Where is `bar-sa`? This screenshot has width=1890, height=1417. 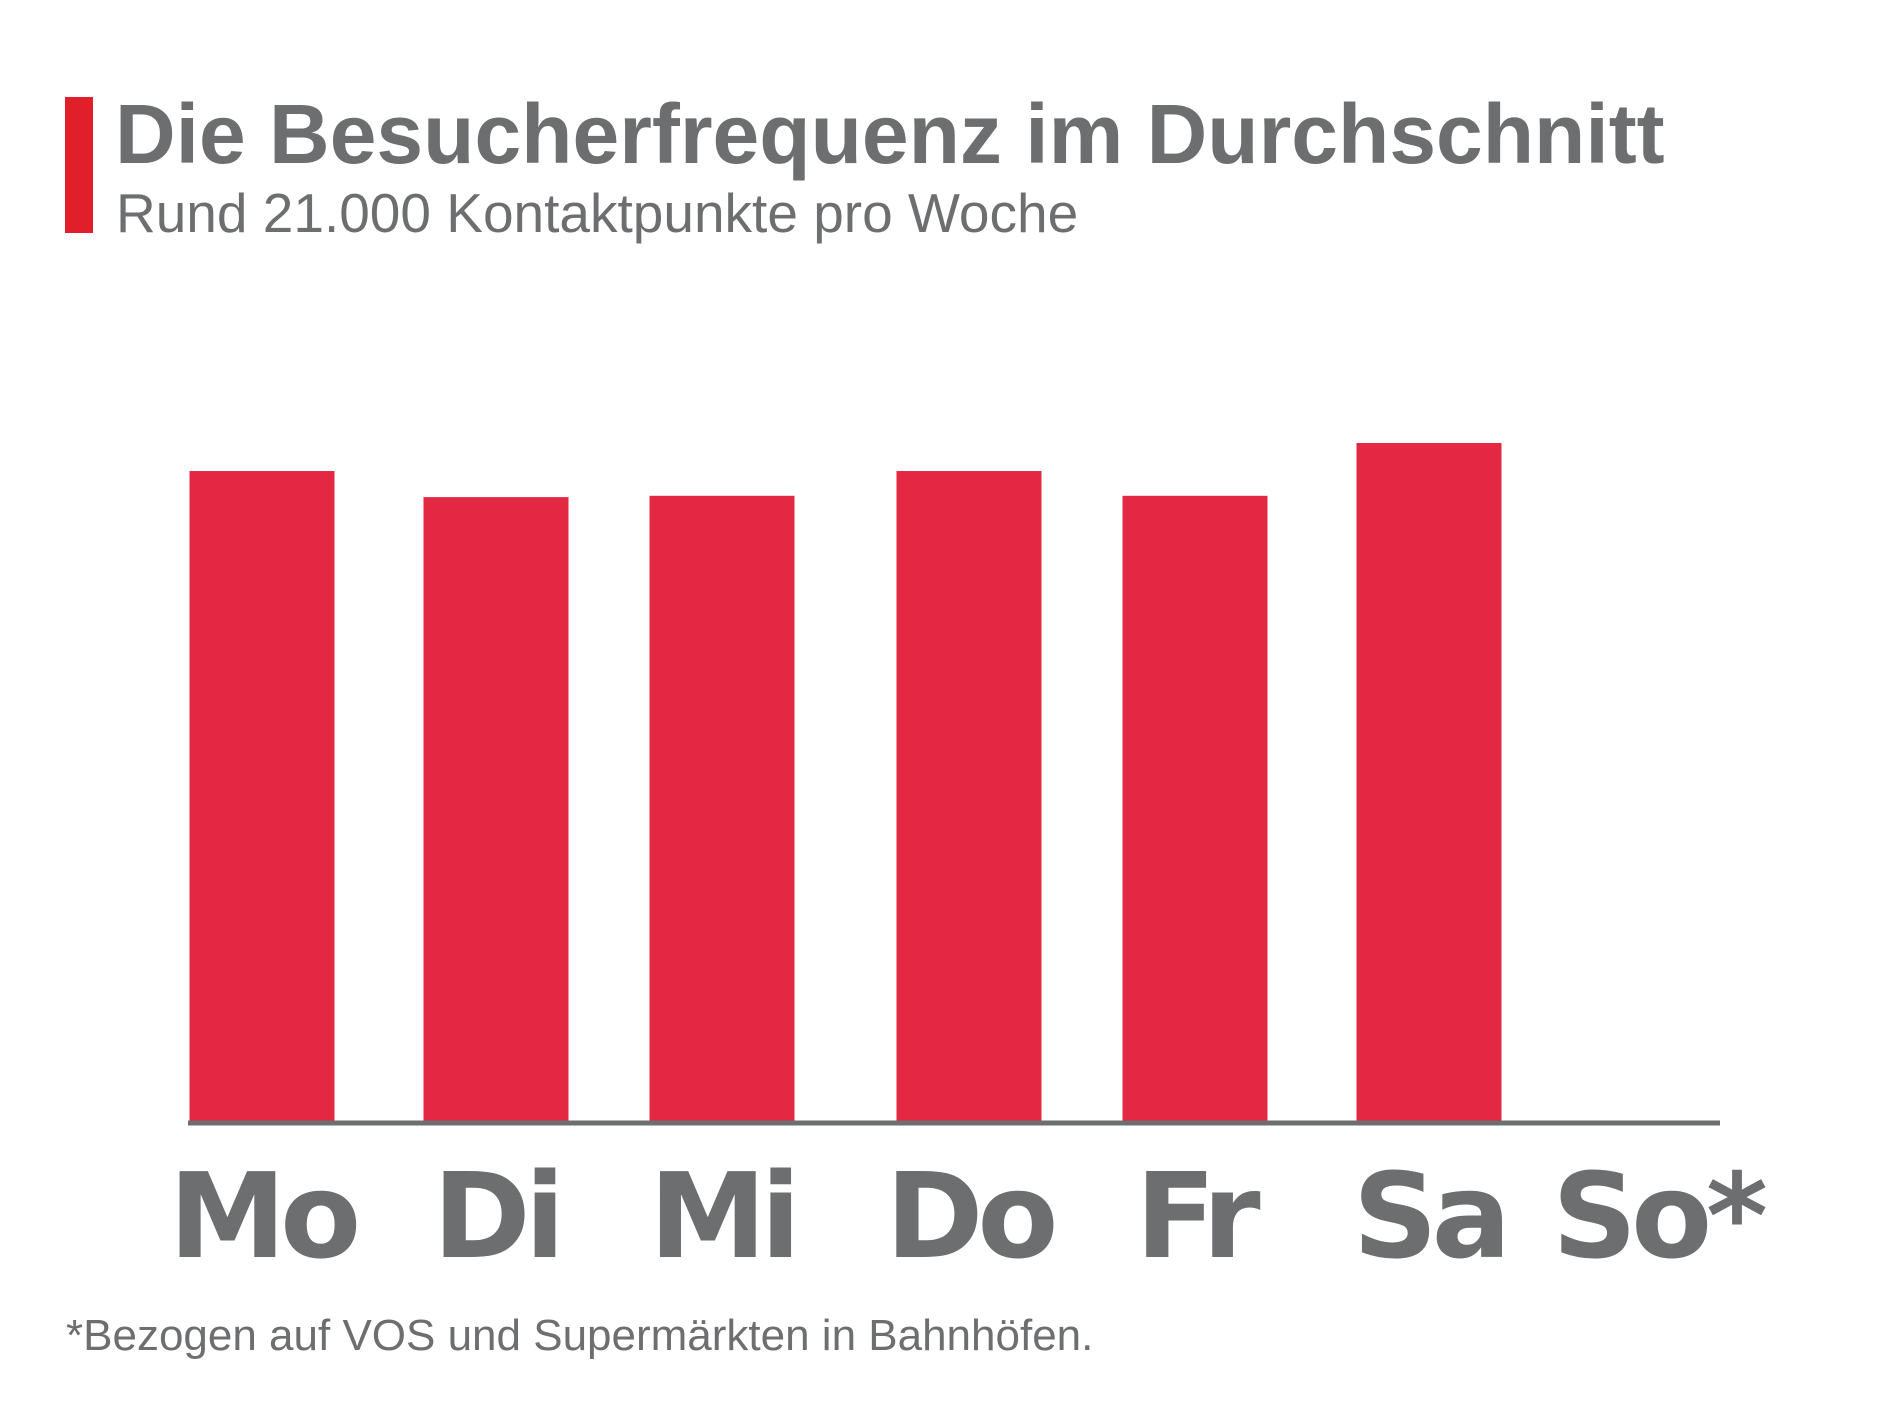
bar-sa is located at coordinates (1429, 783).